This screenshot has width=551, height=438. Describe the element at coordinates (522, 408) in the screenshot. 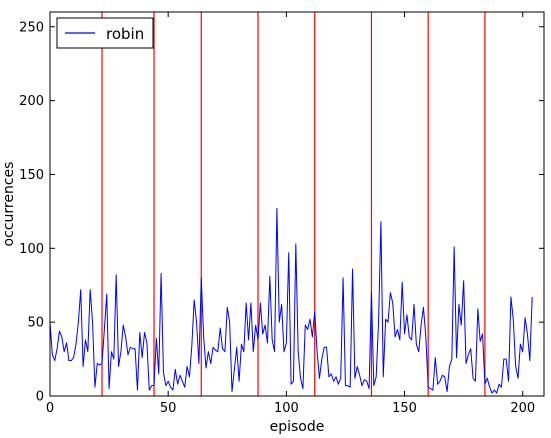

I see `x-tick-label: 200` at that location.